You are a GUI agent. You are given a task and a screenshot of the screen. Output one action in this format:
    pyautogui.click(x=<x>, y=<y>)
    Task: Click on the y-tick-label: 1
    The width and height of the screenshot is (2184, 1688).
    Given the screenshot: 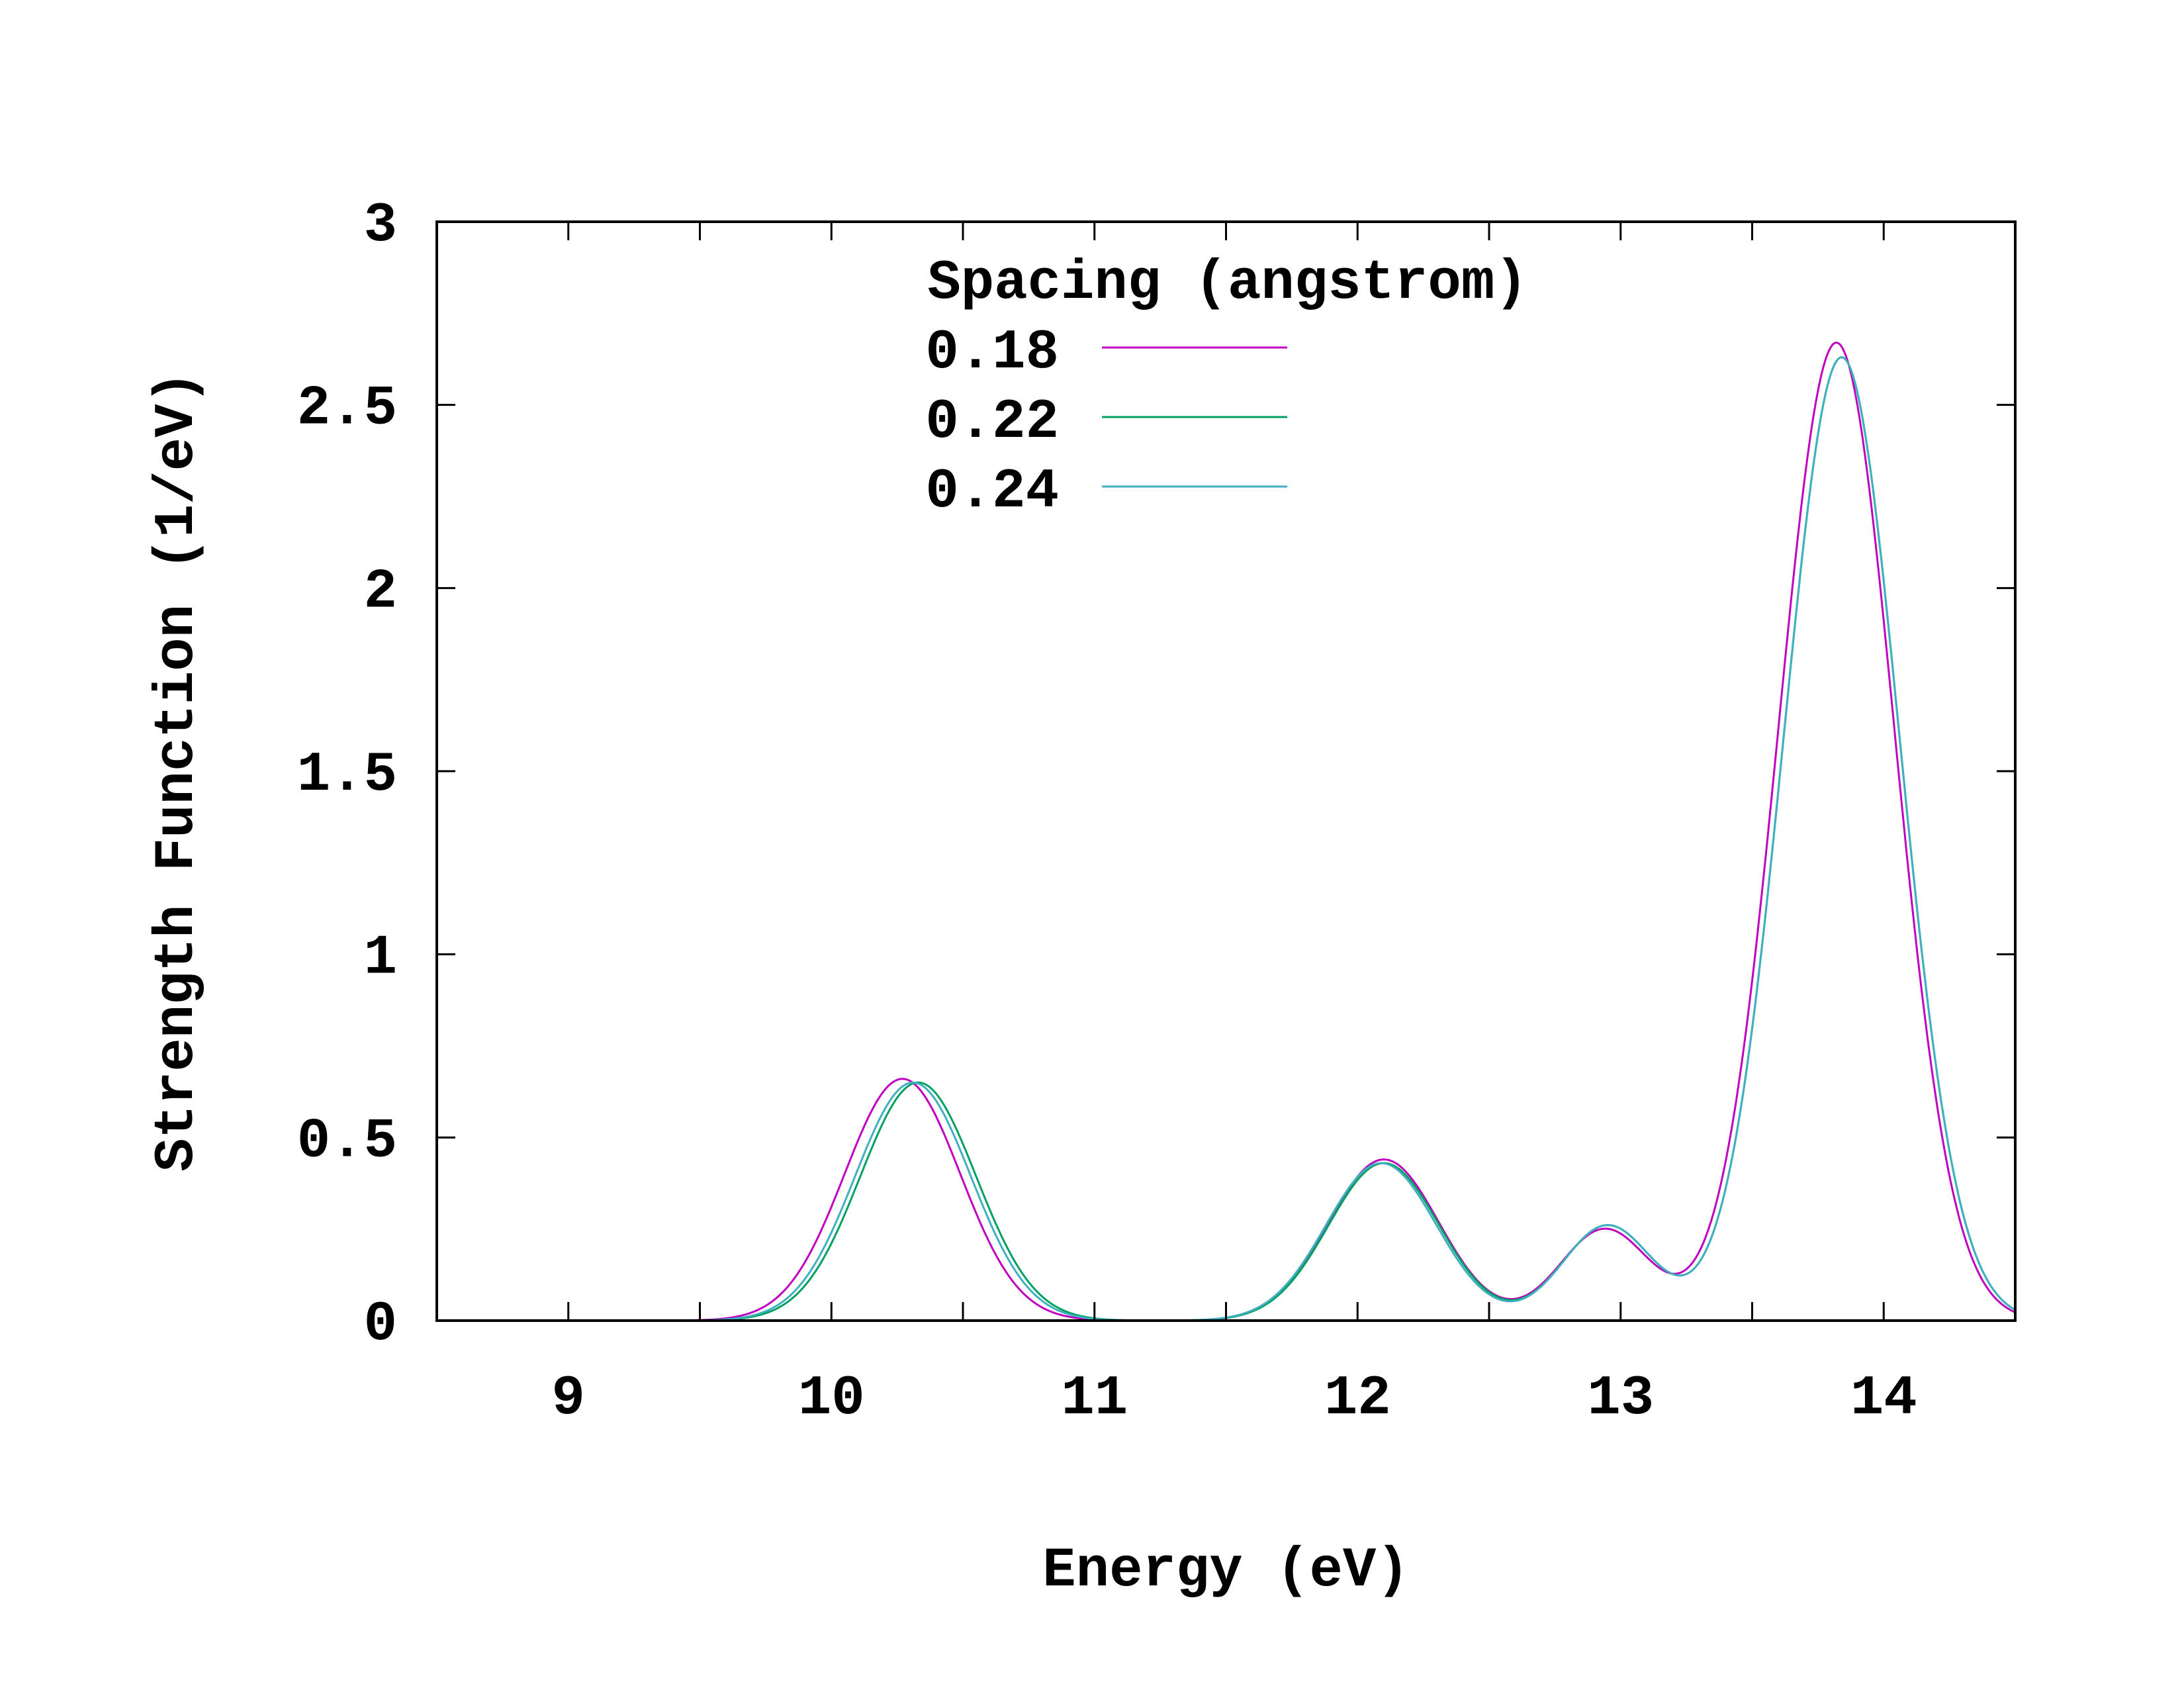 What is the action you would take?
    pyautogui.click(x=380, y=958)
    